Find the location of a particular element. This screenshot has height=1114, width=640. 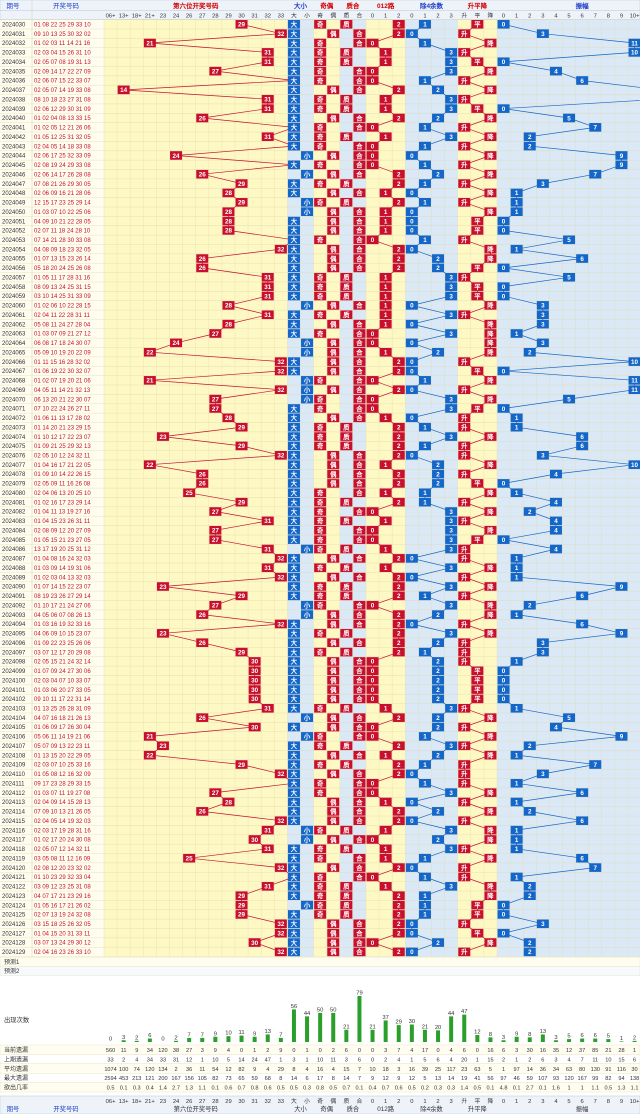

draw-numbers-cell: 07 08 21 26 29 30 05 is located at coordinates (62, 185).